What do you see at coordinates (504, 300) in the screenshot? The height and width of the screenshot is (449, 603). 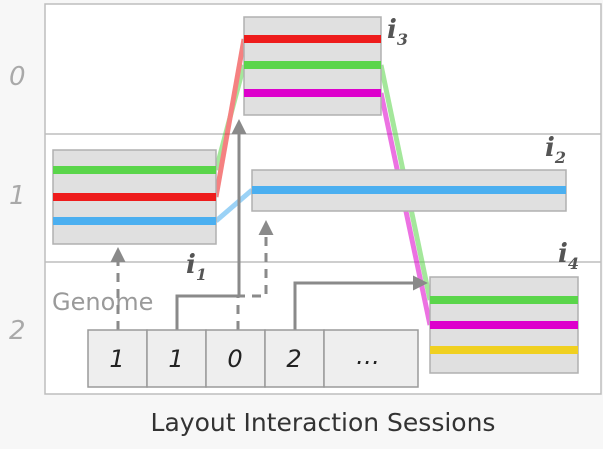 I see `block-i4-green-bar` at bounding box center [504, 300].